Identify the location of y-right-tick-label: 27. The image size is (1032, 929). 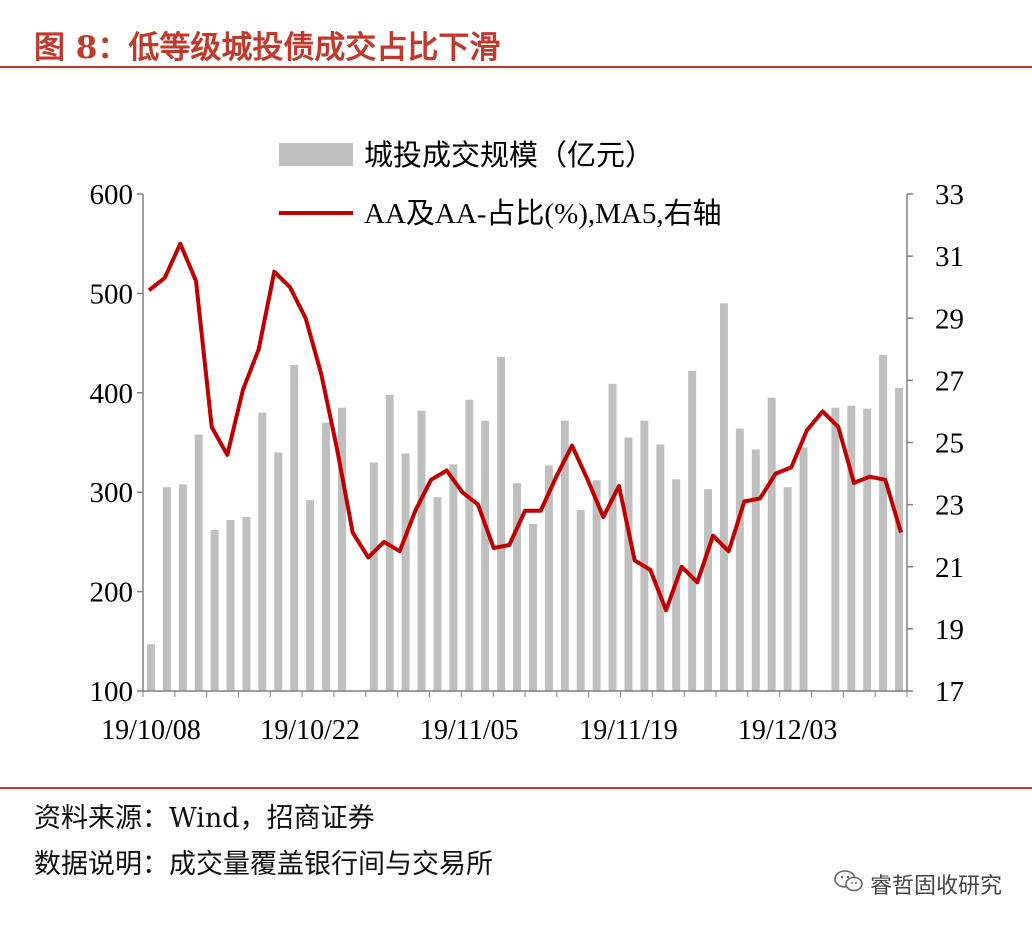
(949, 381).